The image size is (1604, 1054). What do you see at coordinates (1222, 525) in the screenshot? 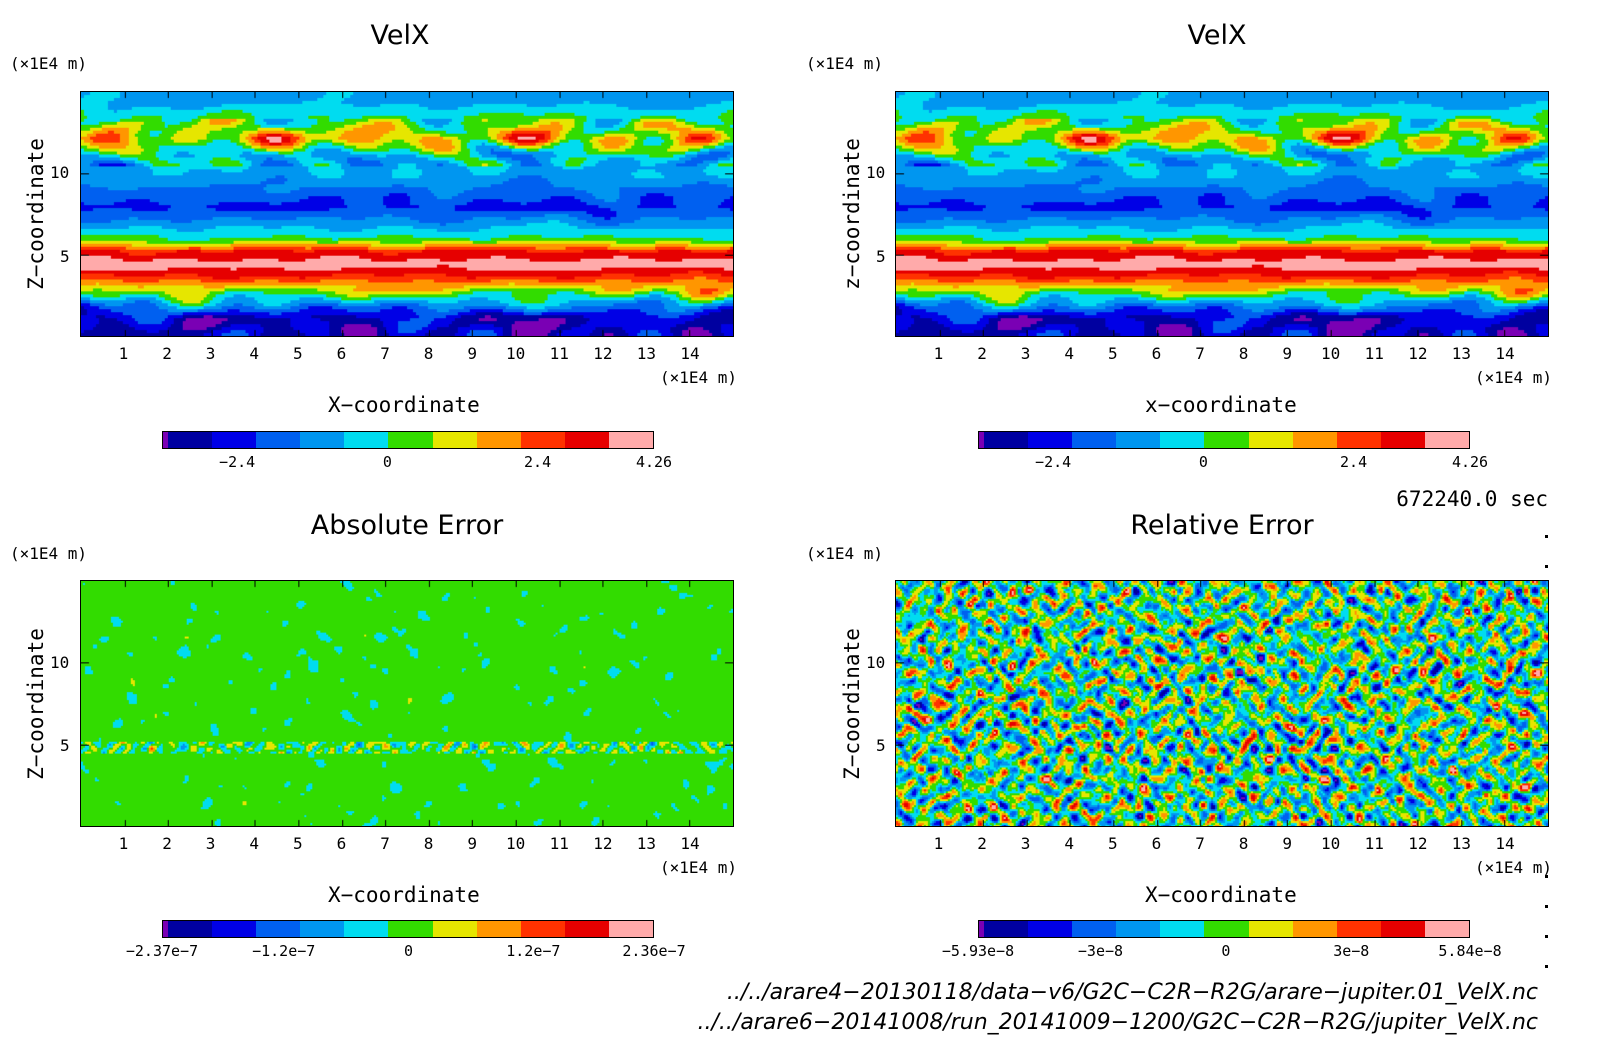
I see `panel-title: Relative Error` at bounding box center [1222, 525].